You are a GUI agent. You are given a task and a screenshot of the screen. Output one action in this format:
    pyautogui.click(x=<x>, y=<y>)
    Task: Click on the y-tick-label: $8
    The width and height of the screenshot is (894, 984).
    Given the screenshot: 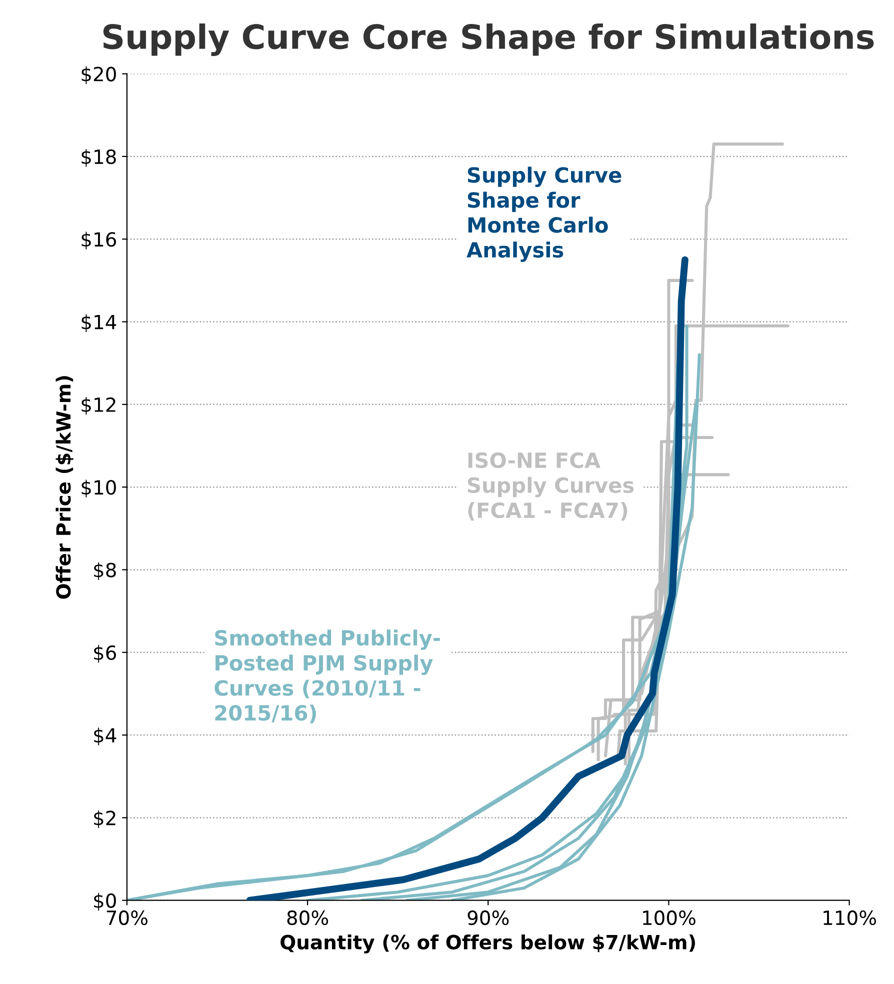 What is the action you would take?
    pyautogui.click(x=105, y=571)
    